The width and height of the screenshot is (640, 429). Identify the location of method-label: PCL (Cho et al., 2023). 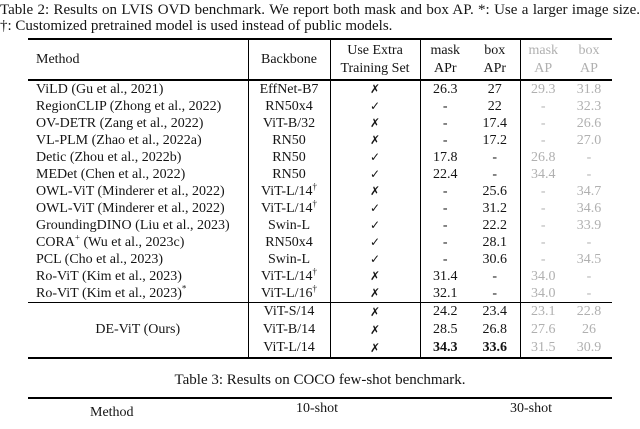
(100, 259).